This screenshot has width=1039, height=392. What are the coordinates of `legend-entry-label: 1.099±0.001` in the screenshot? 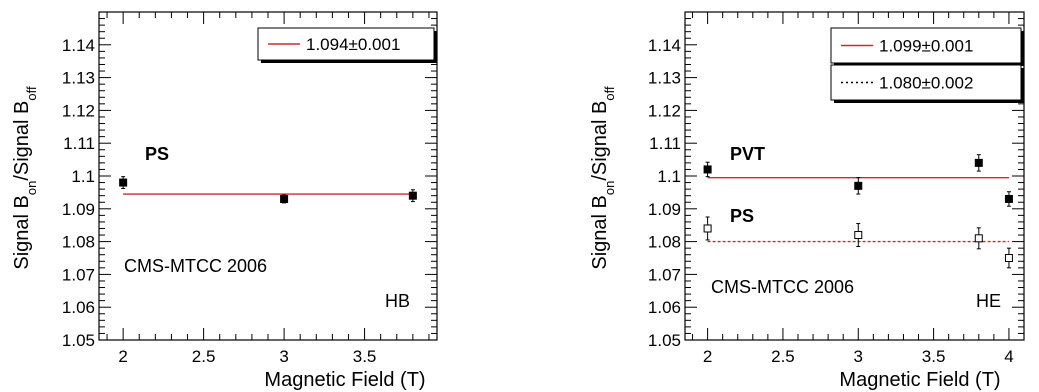 It's located at (926, 46).